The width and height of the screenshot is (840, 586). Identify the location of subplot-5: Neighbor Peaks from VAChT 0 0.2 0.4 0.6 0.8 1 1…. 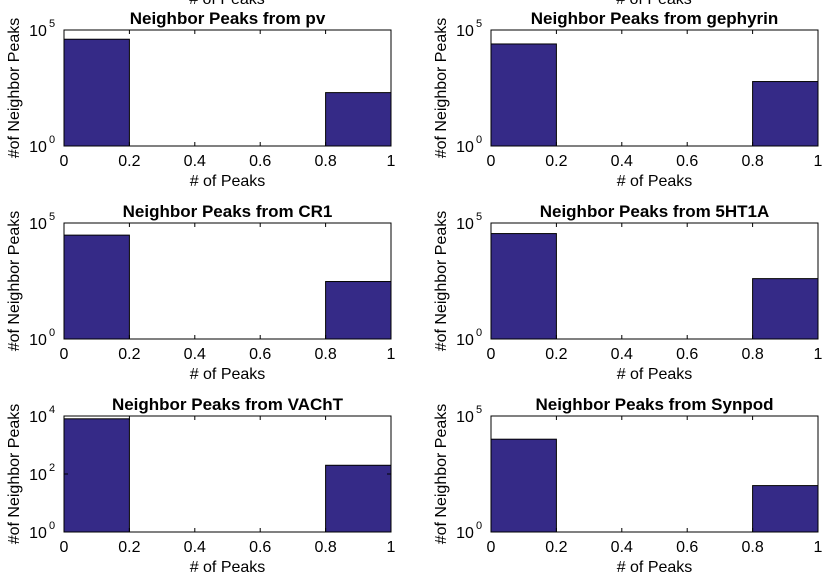
(201, 485).